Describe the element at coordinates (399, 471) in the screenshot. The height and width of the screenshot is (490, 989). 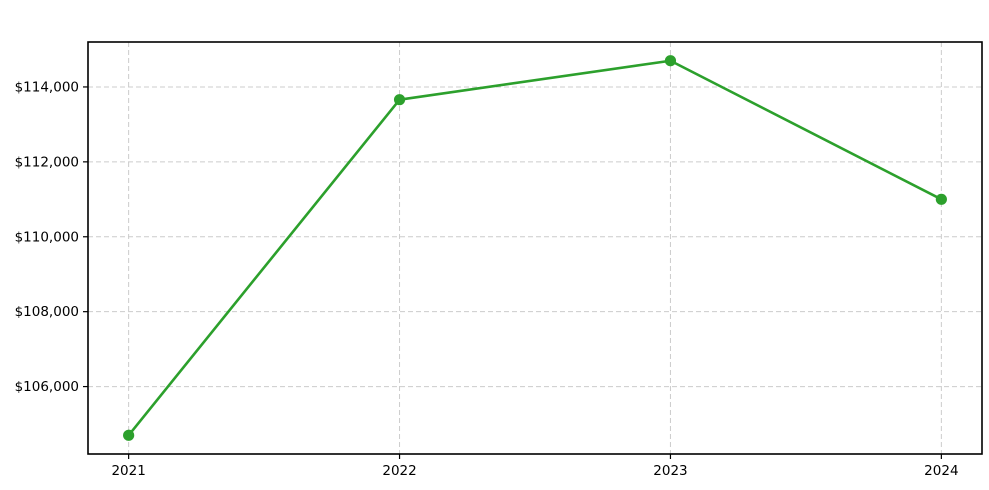
I see `x-tick-label: 2022` at that location.